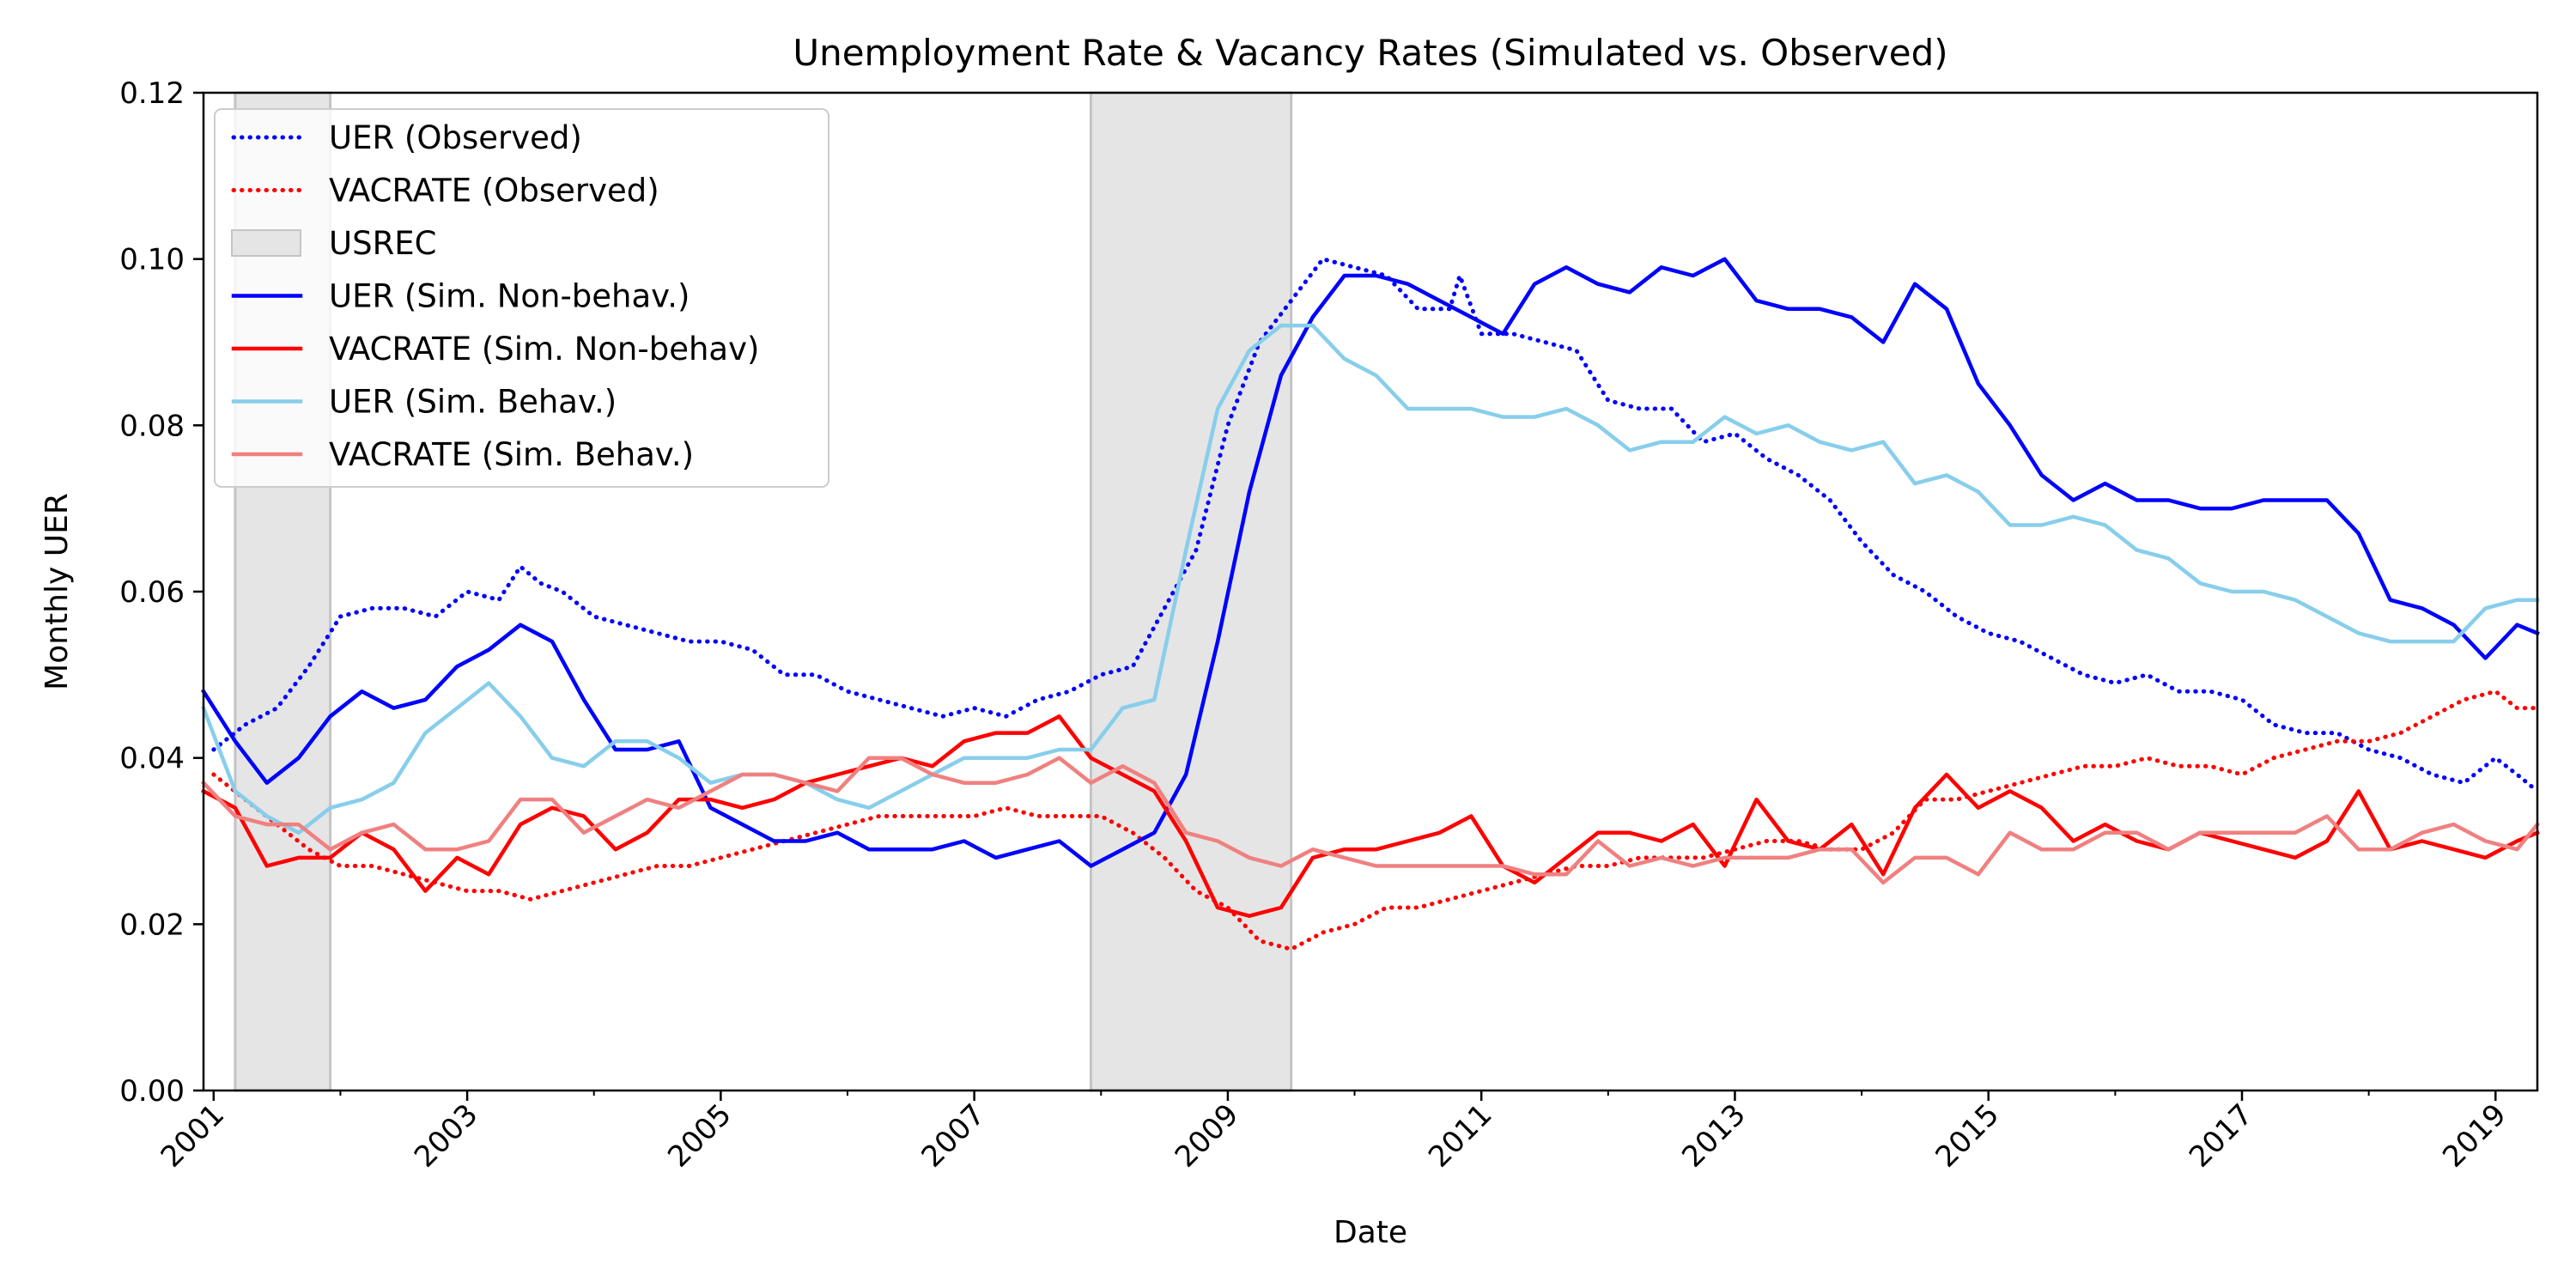 The image size is (2576, 1288). Describe the element at coordinates (152, 260) in the screenshot. I see `y-tick-label: 0.10` at that location.